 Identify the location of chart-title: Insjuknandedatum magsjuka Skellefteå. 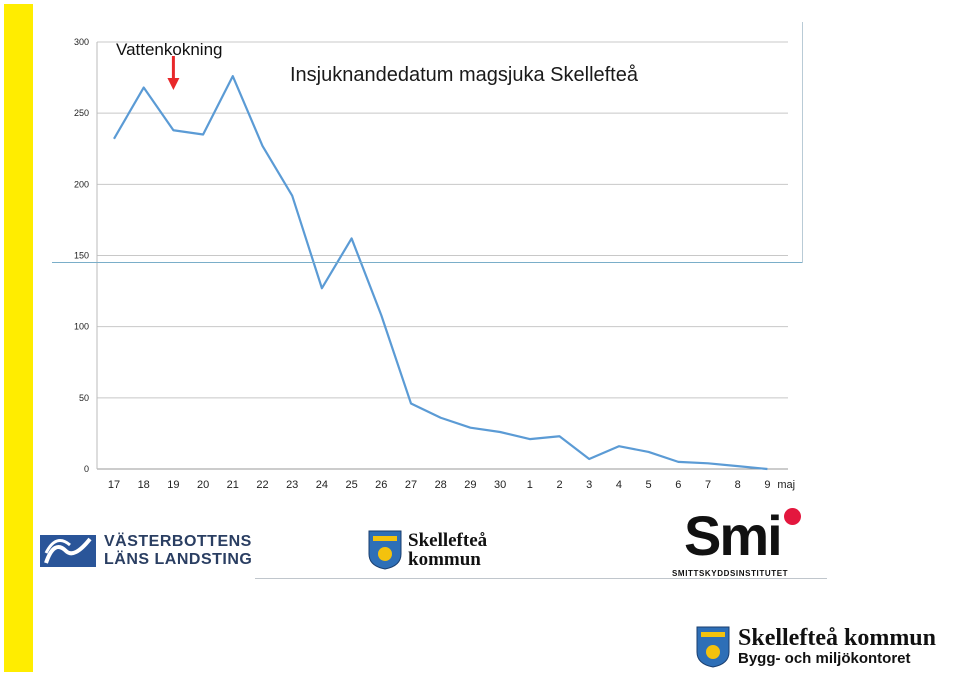
(464, 75).